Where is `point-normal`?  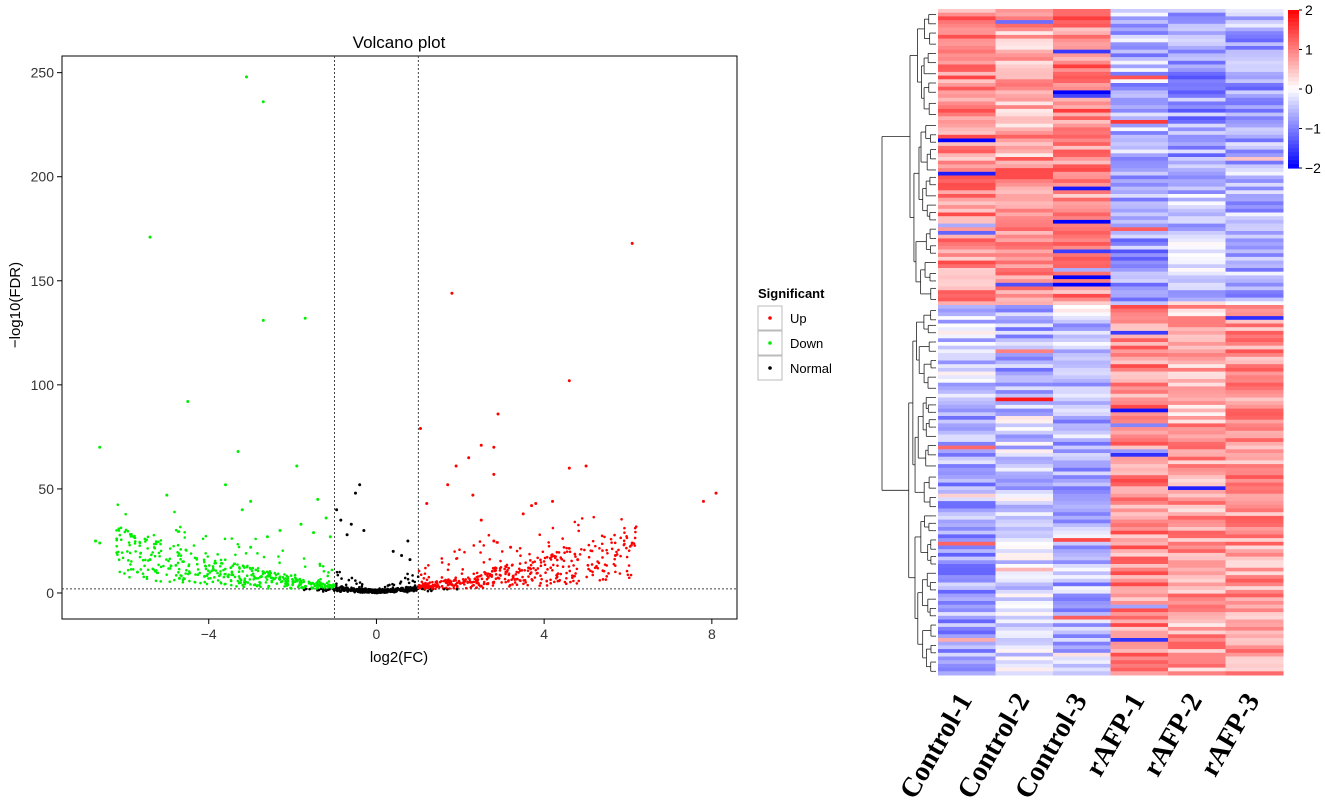
point-normal is located at coordinates (355, 493).